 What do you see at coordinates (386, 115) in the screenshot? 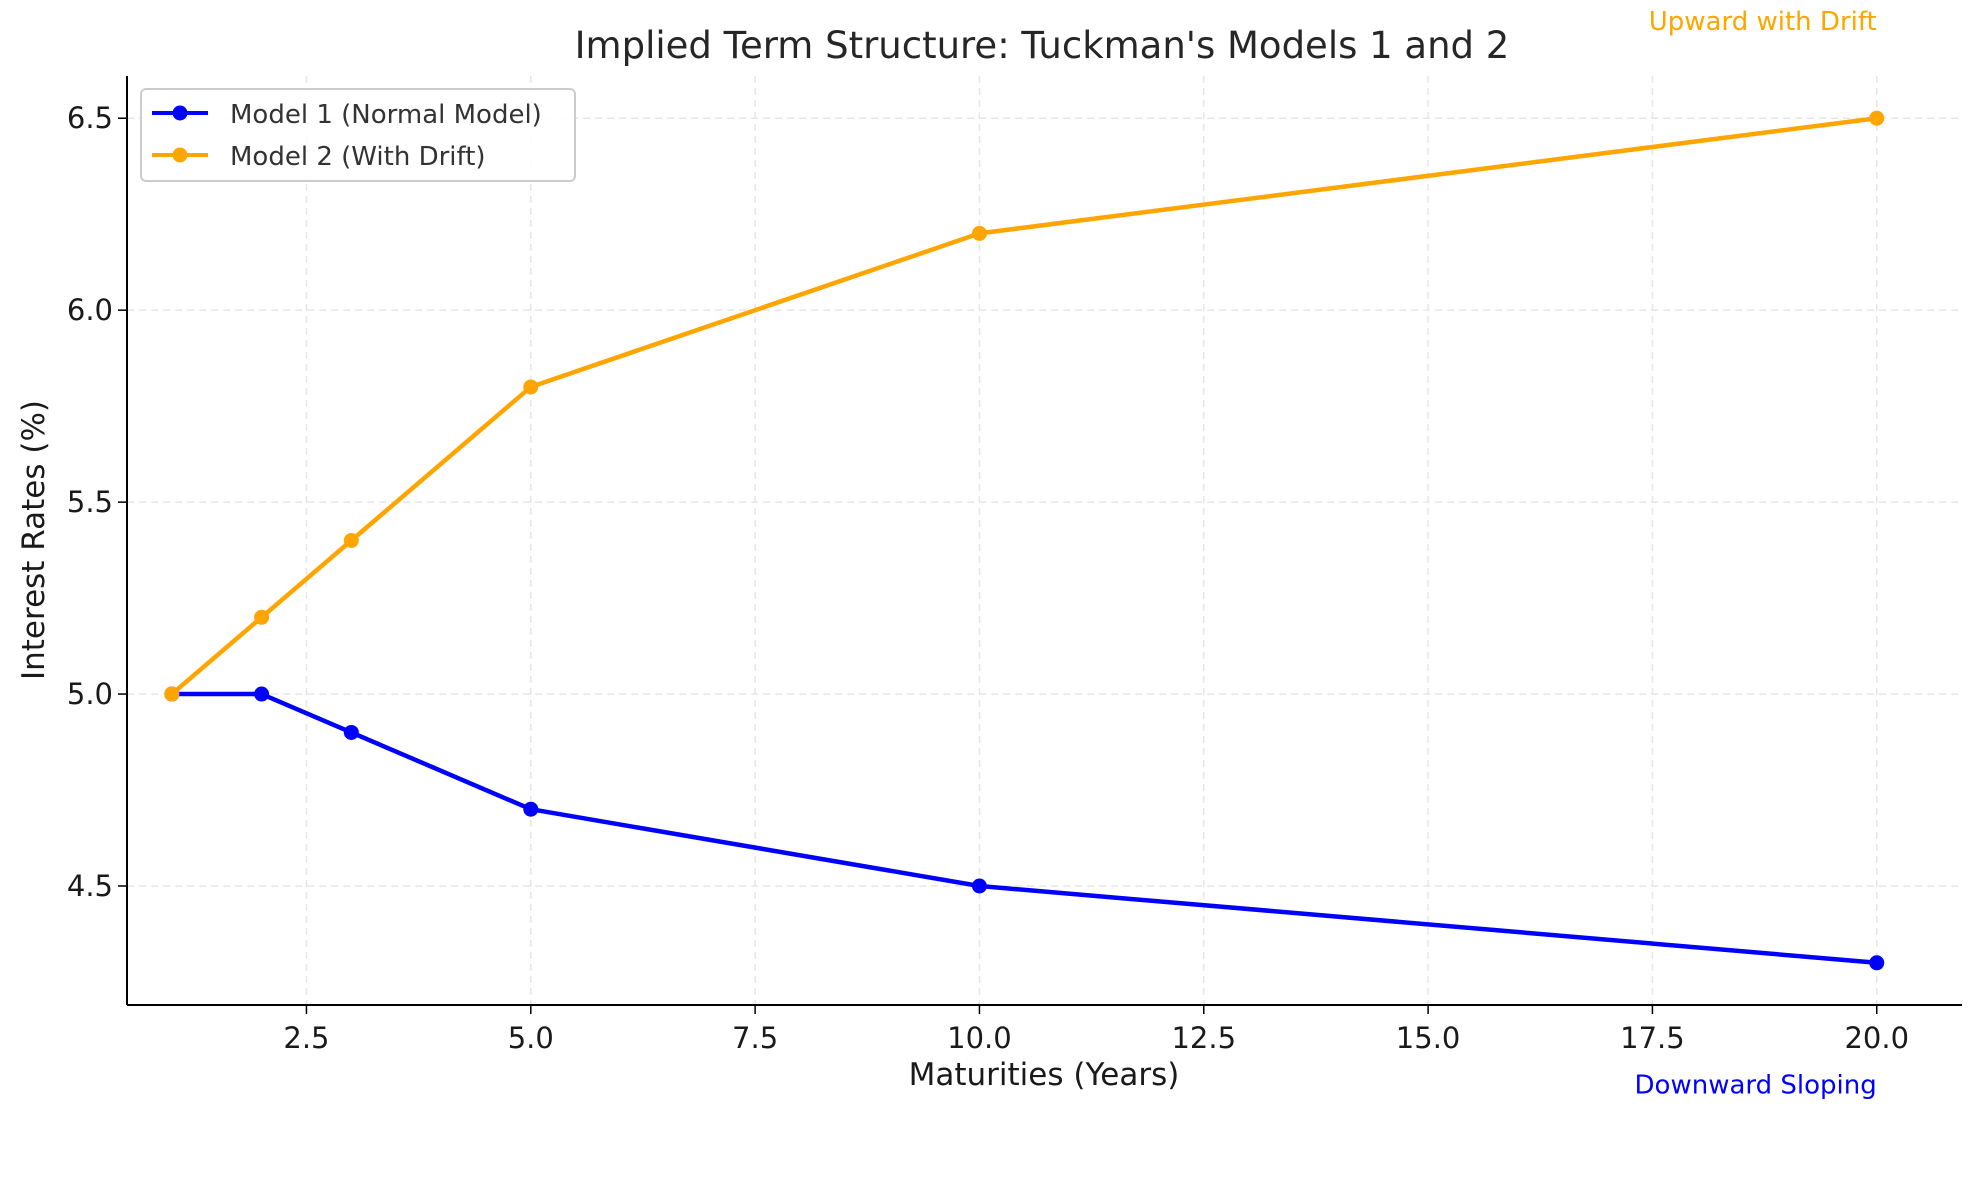
I see `legend-label-model-1: Model 1 (Normal Model)` at bounding box center [386, 115].